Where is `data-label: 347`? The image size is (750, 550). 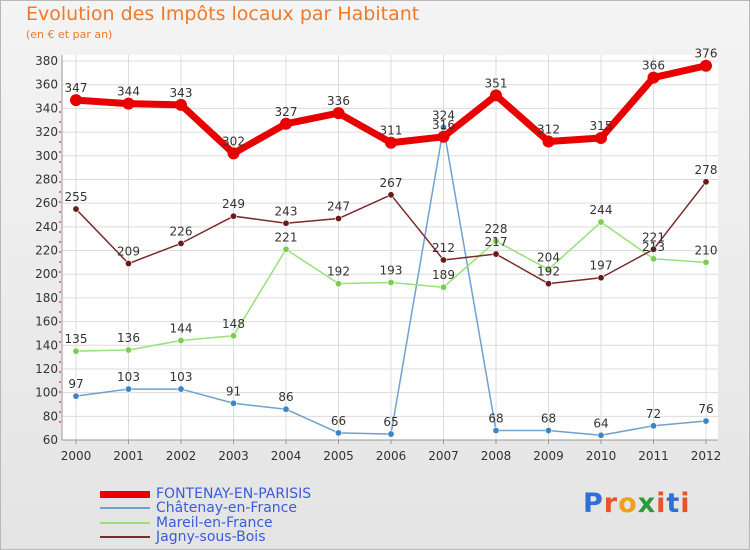
data-label: 347 is located at coordinates (76, 88).